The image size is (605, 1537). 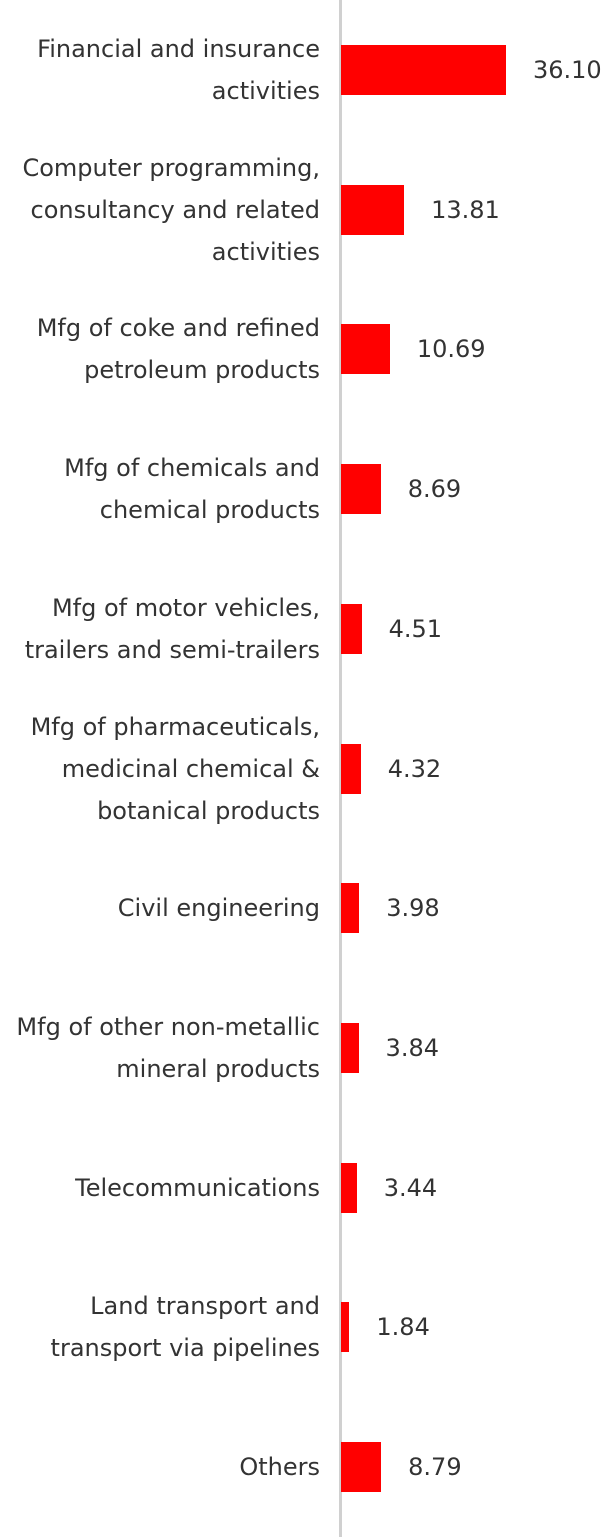 I want to click on value-label: 4.32, so click(x=414, y=768).